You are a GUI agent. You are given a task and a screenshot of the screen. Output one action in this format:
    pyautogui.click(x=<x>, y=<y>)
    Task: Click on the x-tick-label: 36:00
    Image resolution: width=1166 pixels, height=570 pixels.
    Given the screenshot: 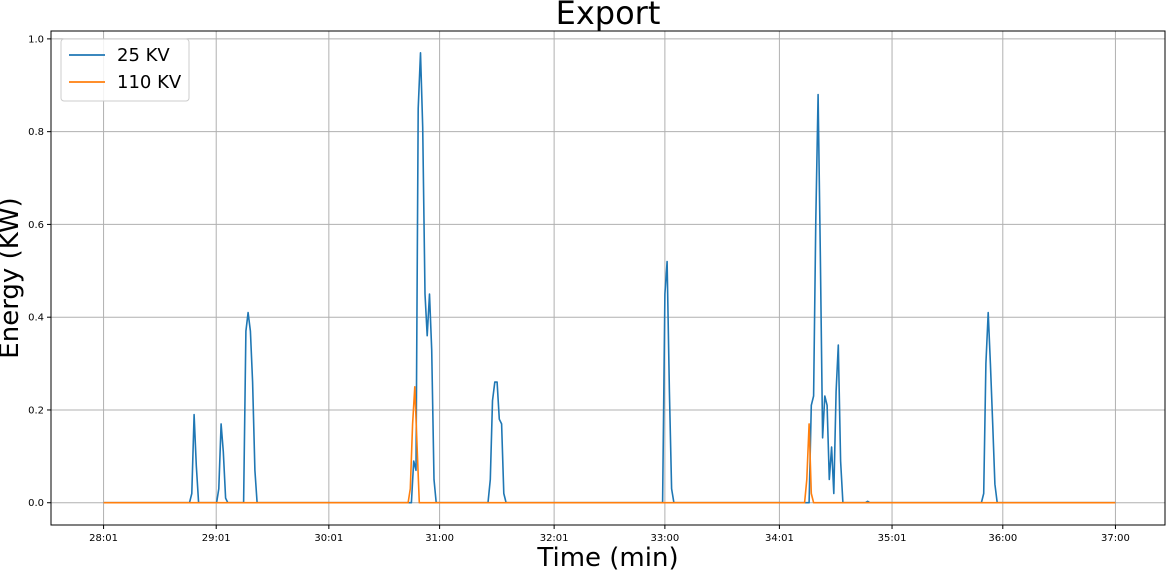 What is the action you would take?
    pyautogui.click(x=1002, y=538)
    